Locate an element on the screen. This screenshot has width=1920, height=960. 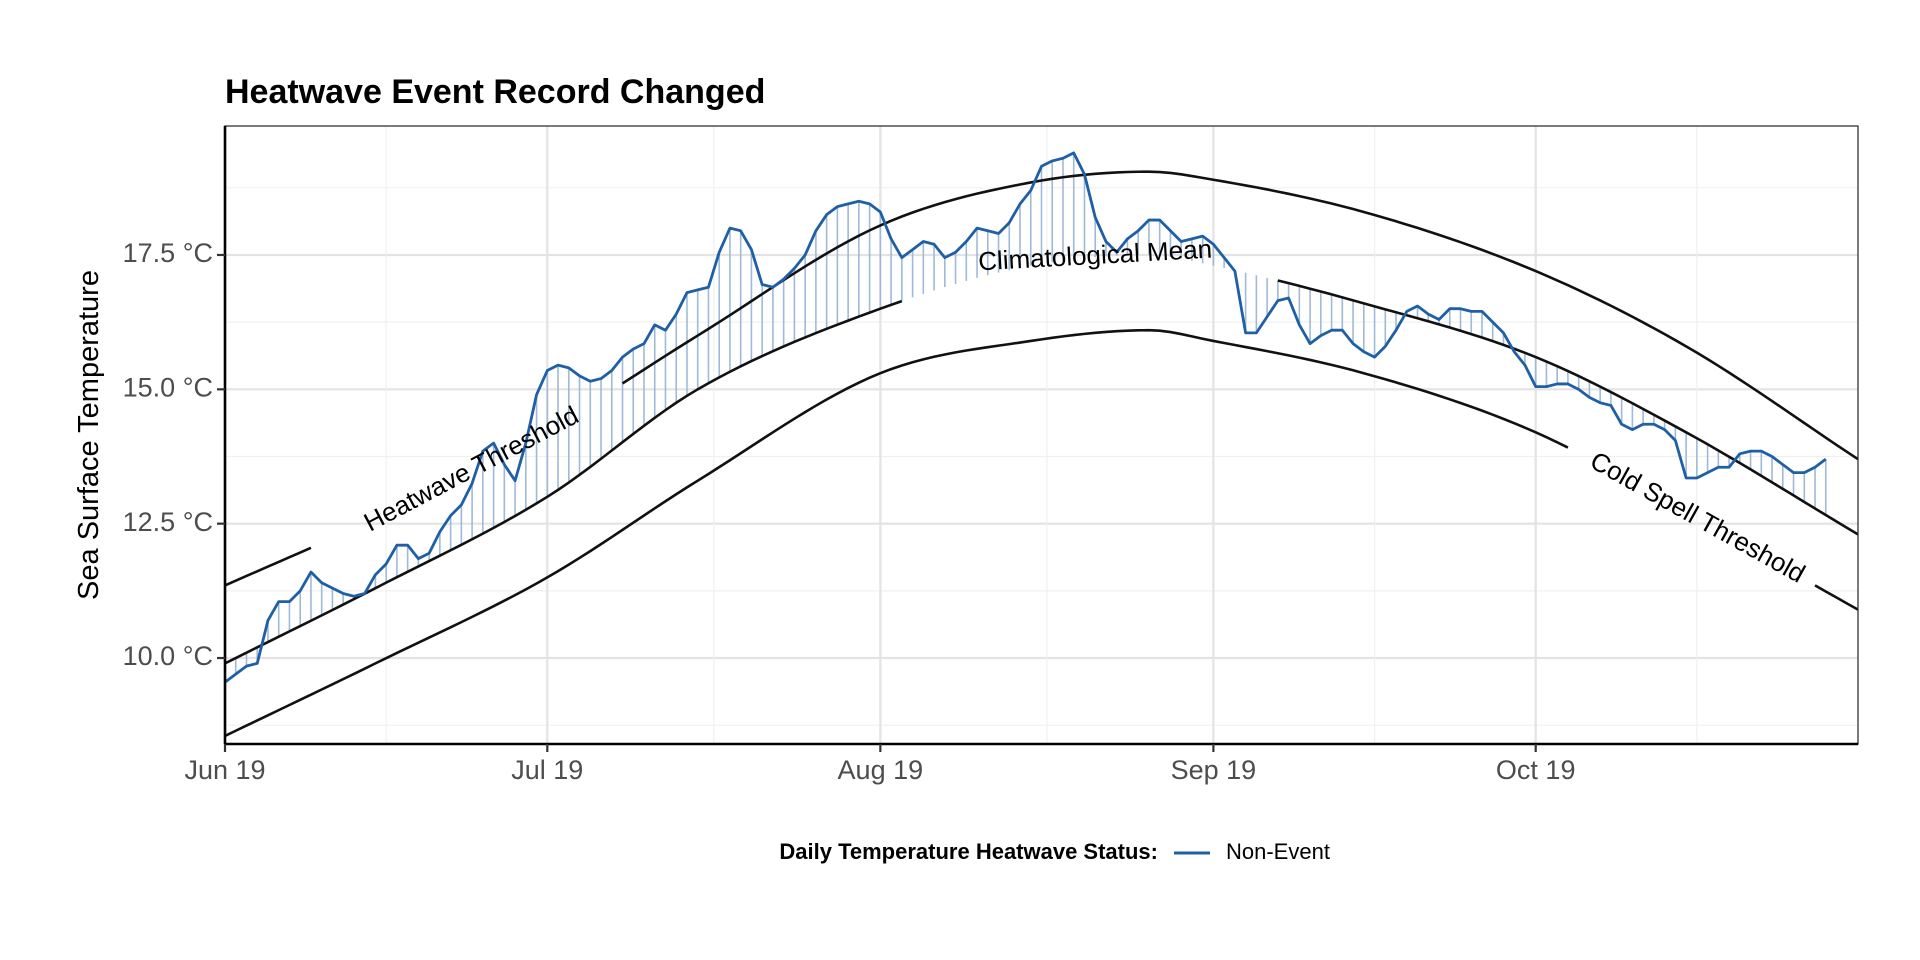
threshold-line is located at coordinates (268, 566).